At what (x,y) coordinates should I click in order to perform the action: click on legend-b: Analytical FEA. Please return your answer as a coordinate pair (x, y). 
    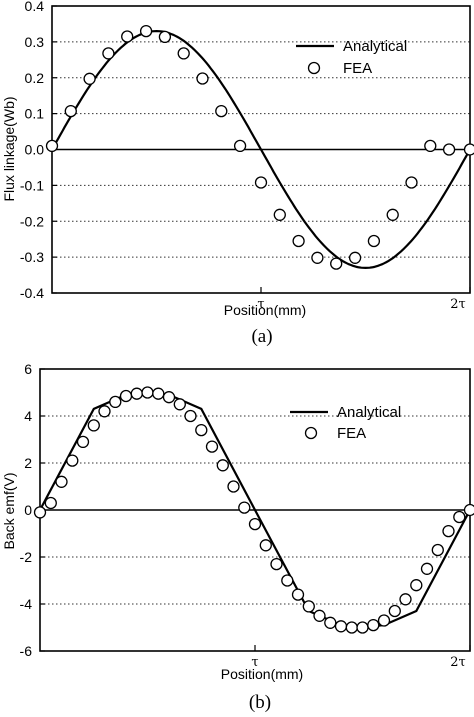
    Looking at the image, I should click on (345, 423).